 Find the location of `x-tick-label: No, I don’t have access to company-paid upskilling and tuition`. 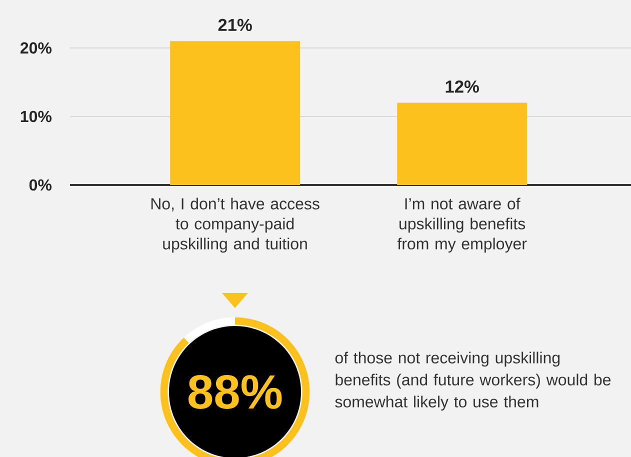

x-tick-label: No, I don’t have access to company-paid upskilling and tuition is located at coordinates (235, 225).